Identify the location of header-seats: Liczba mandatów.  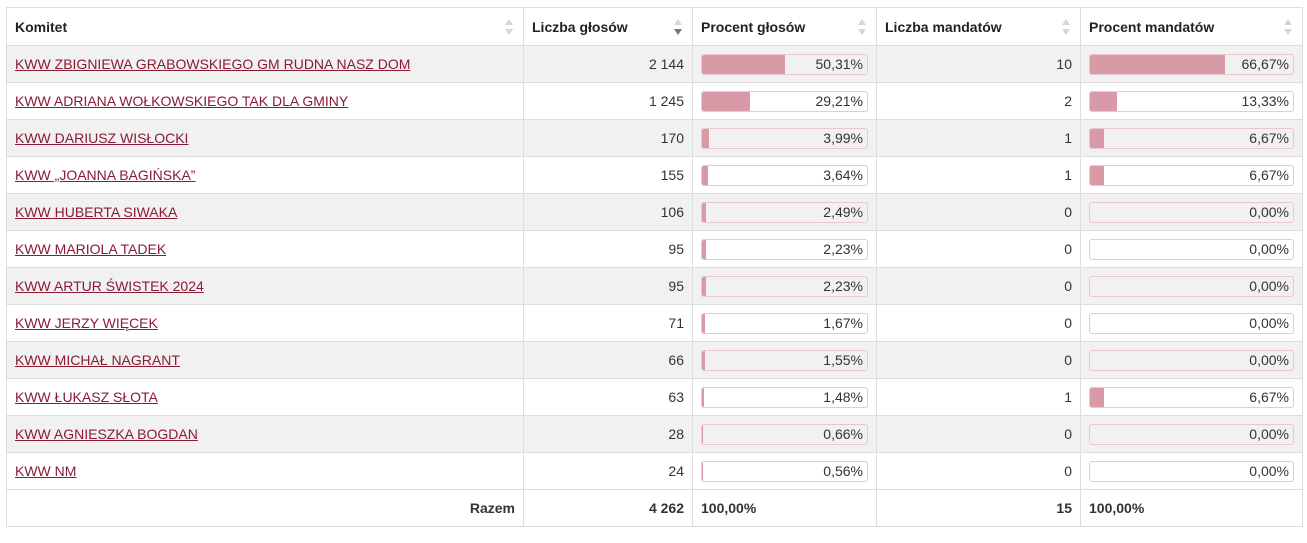
(978, 26).